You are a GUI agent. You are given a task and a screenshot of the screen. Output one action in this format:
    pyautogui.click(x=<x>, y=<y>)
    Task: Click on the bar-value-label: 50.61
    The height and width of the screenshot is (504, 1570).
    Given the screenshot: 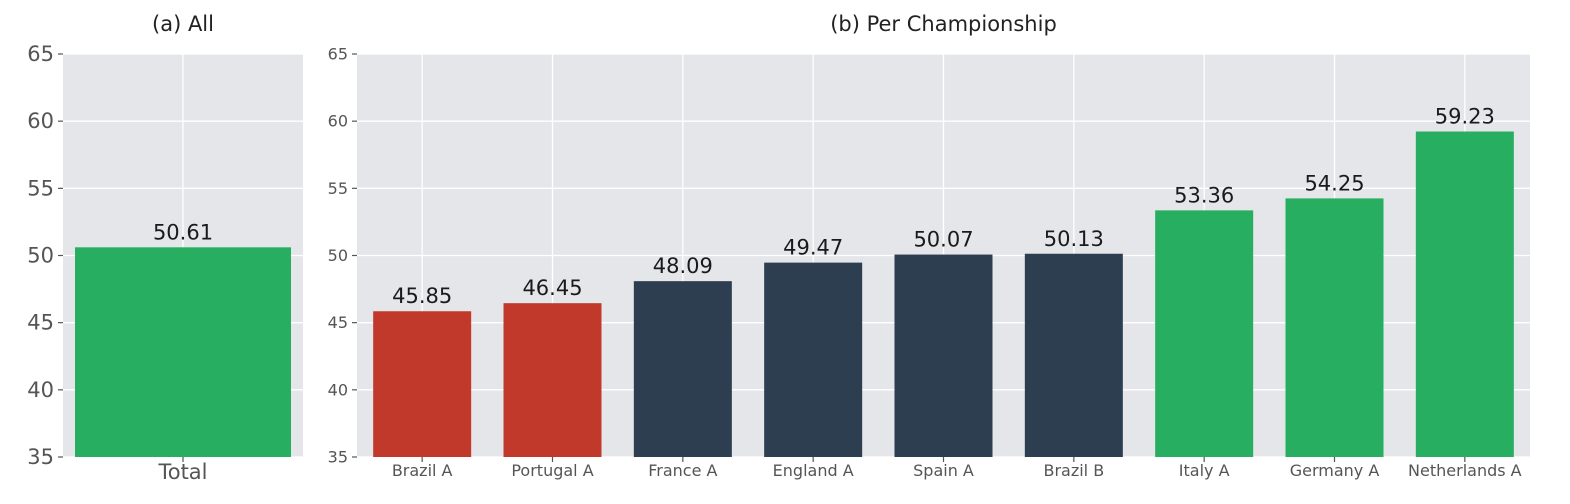 What is the action you would take?
    pyautogui.click(x=183, y=232)
    